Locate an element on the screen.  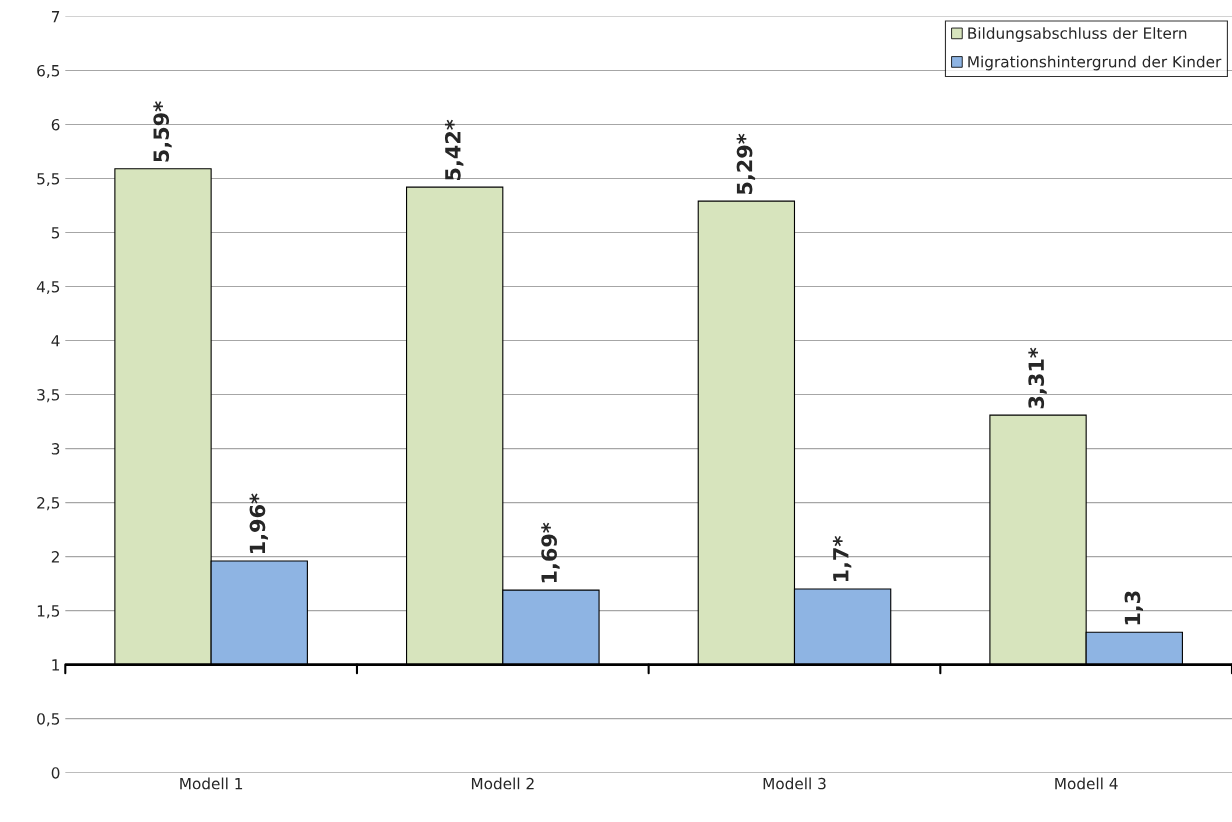
y-tick-label: 5 is located at coordinates (55, 233).